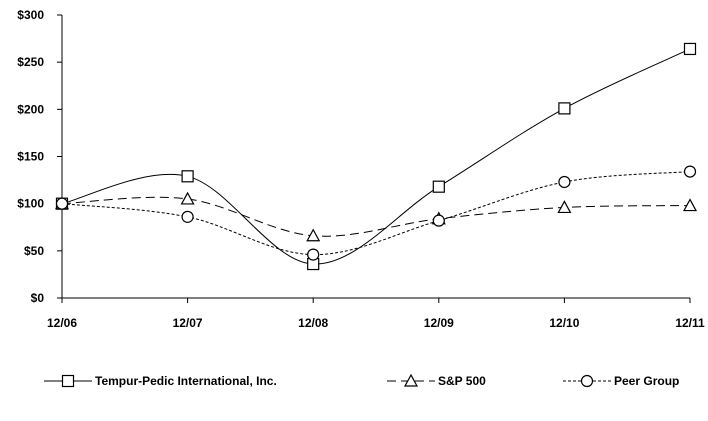 This screenshot has width=708, height=421. Describe the element at coordinates (30, 109) in the screenshot. I see `y-tick-label: $200` at that location.